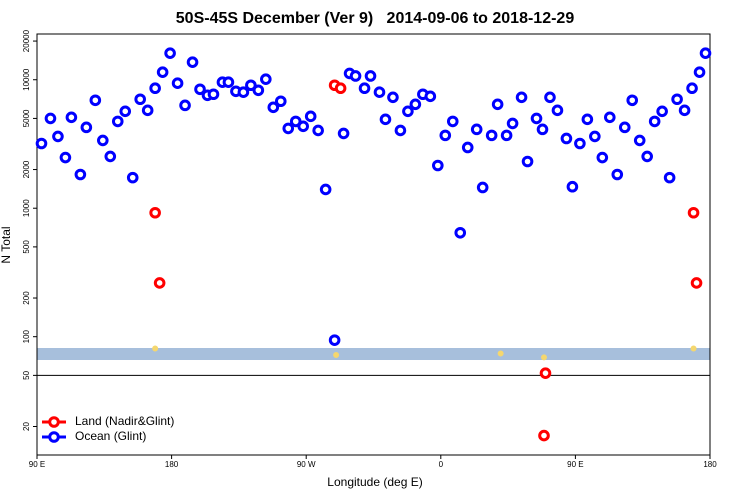  I want to click on legend-label: Land (Nadir&Glint), so click(124, 421).